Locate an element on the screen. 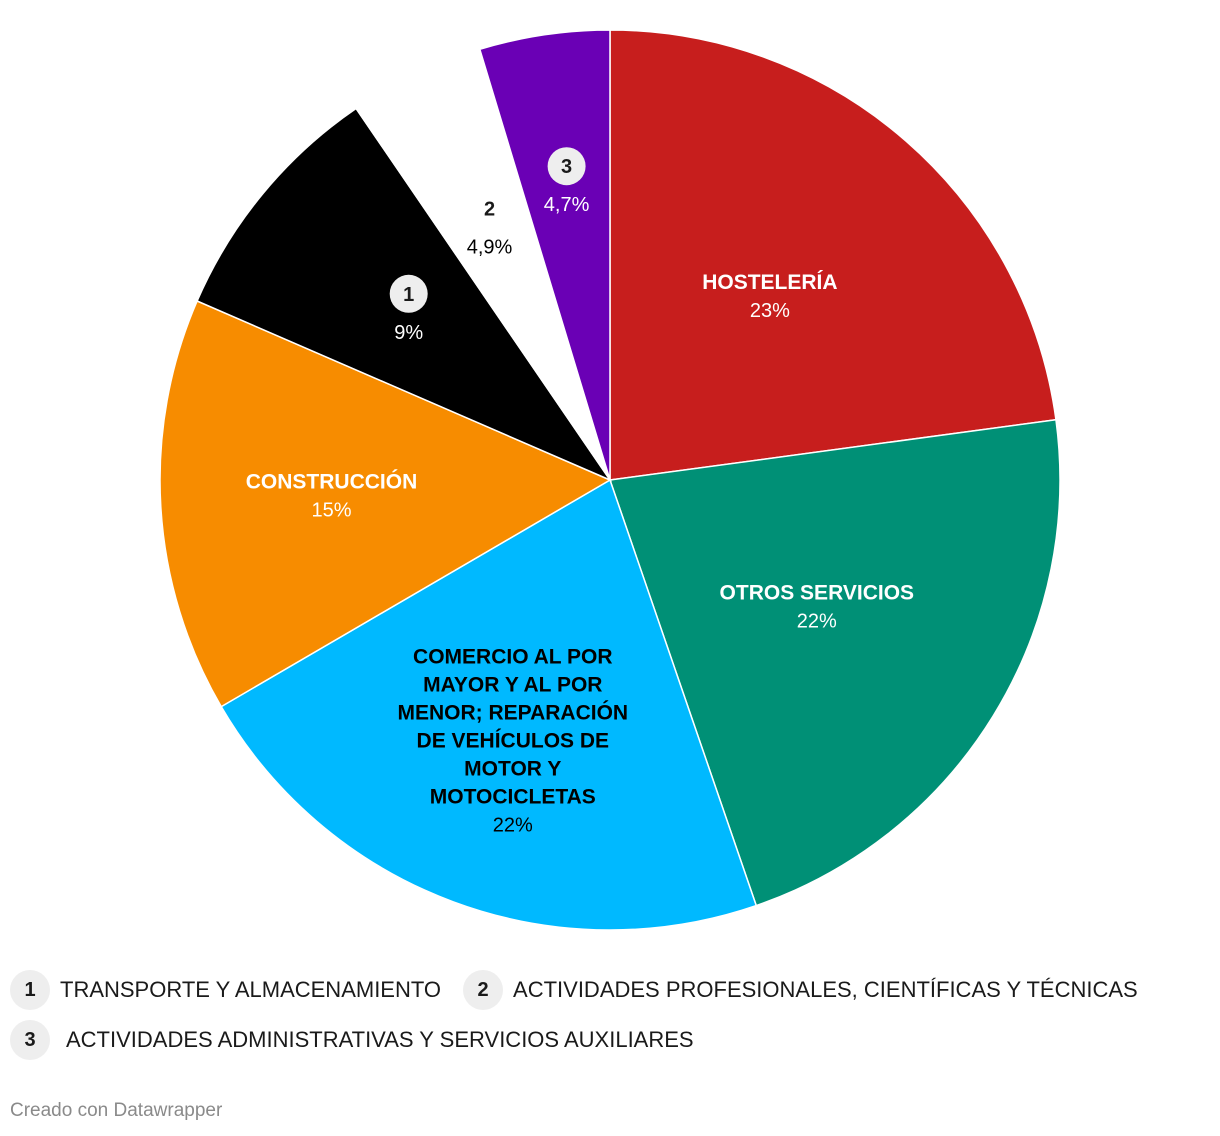 This screenshot has width=1220, height=1136. slice-value-comercio-al-por: 22% is located at coordinates (513, 826).